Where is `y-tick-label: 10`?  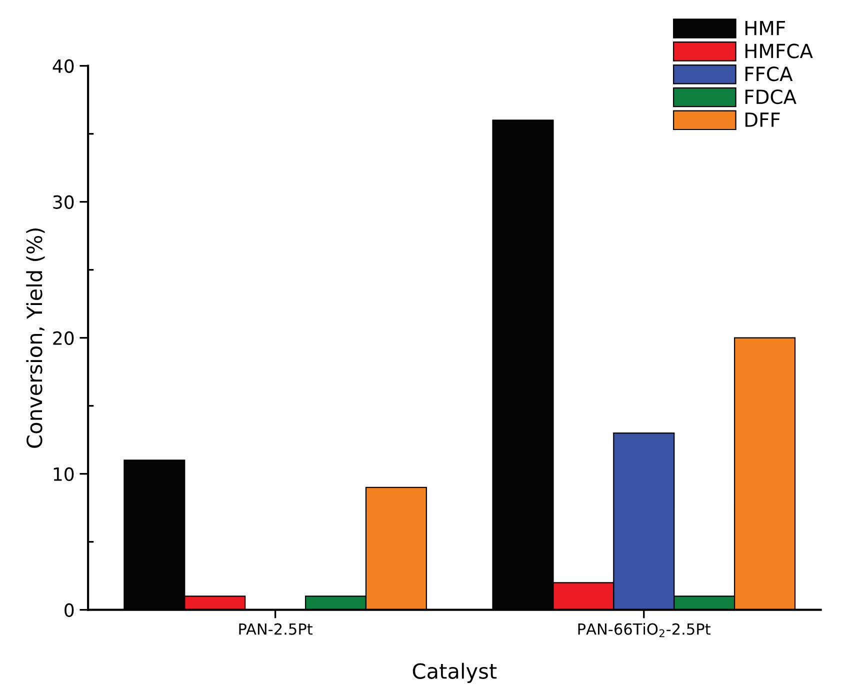
y-tick-label: 10 is located at coordinates (64, 474).